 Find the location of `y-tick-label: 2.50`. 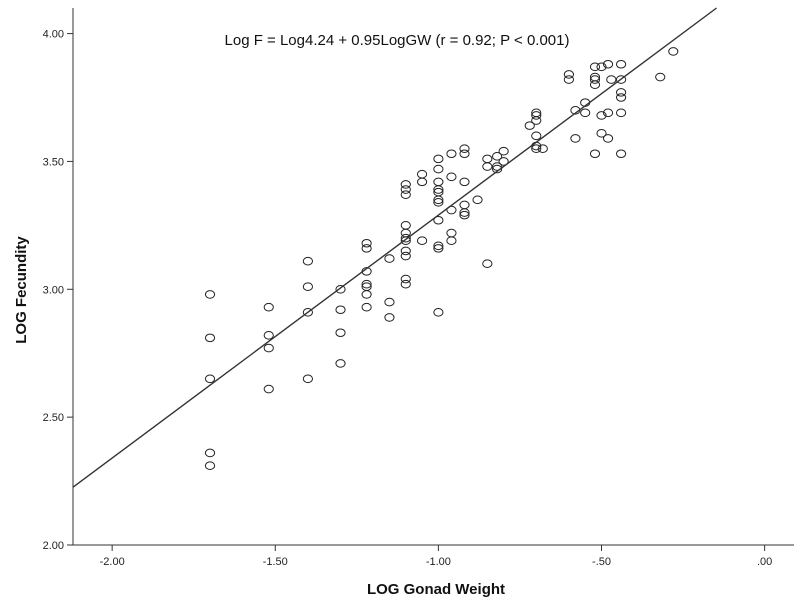

y-tick-label: 2.50 is located at coordinates (53, 418).